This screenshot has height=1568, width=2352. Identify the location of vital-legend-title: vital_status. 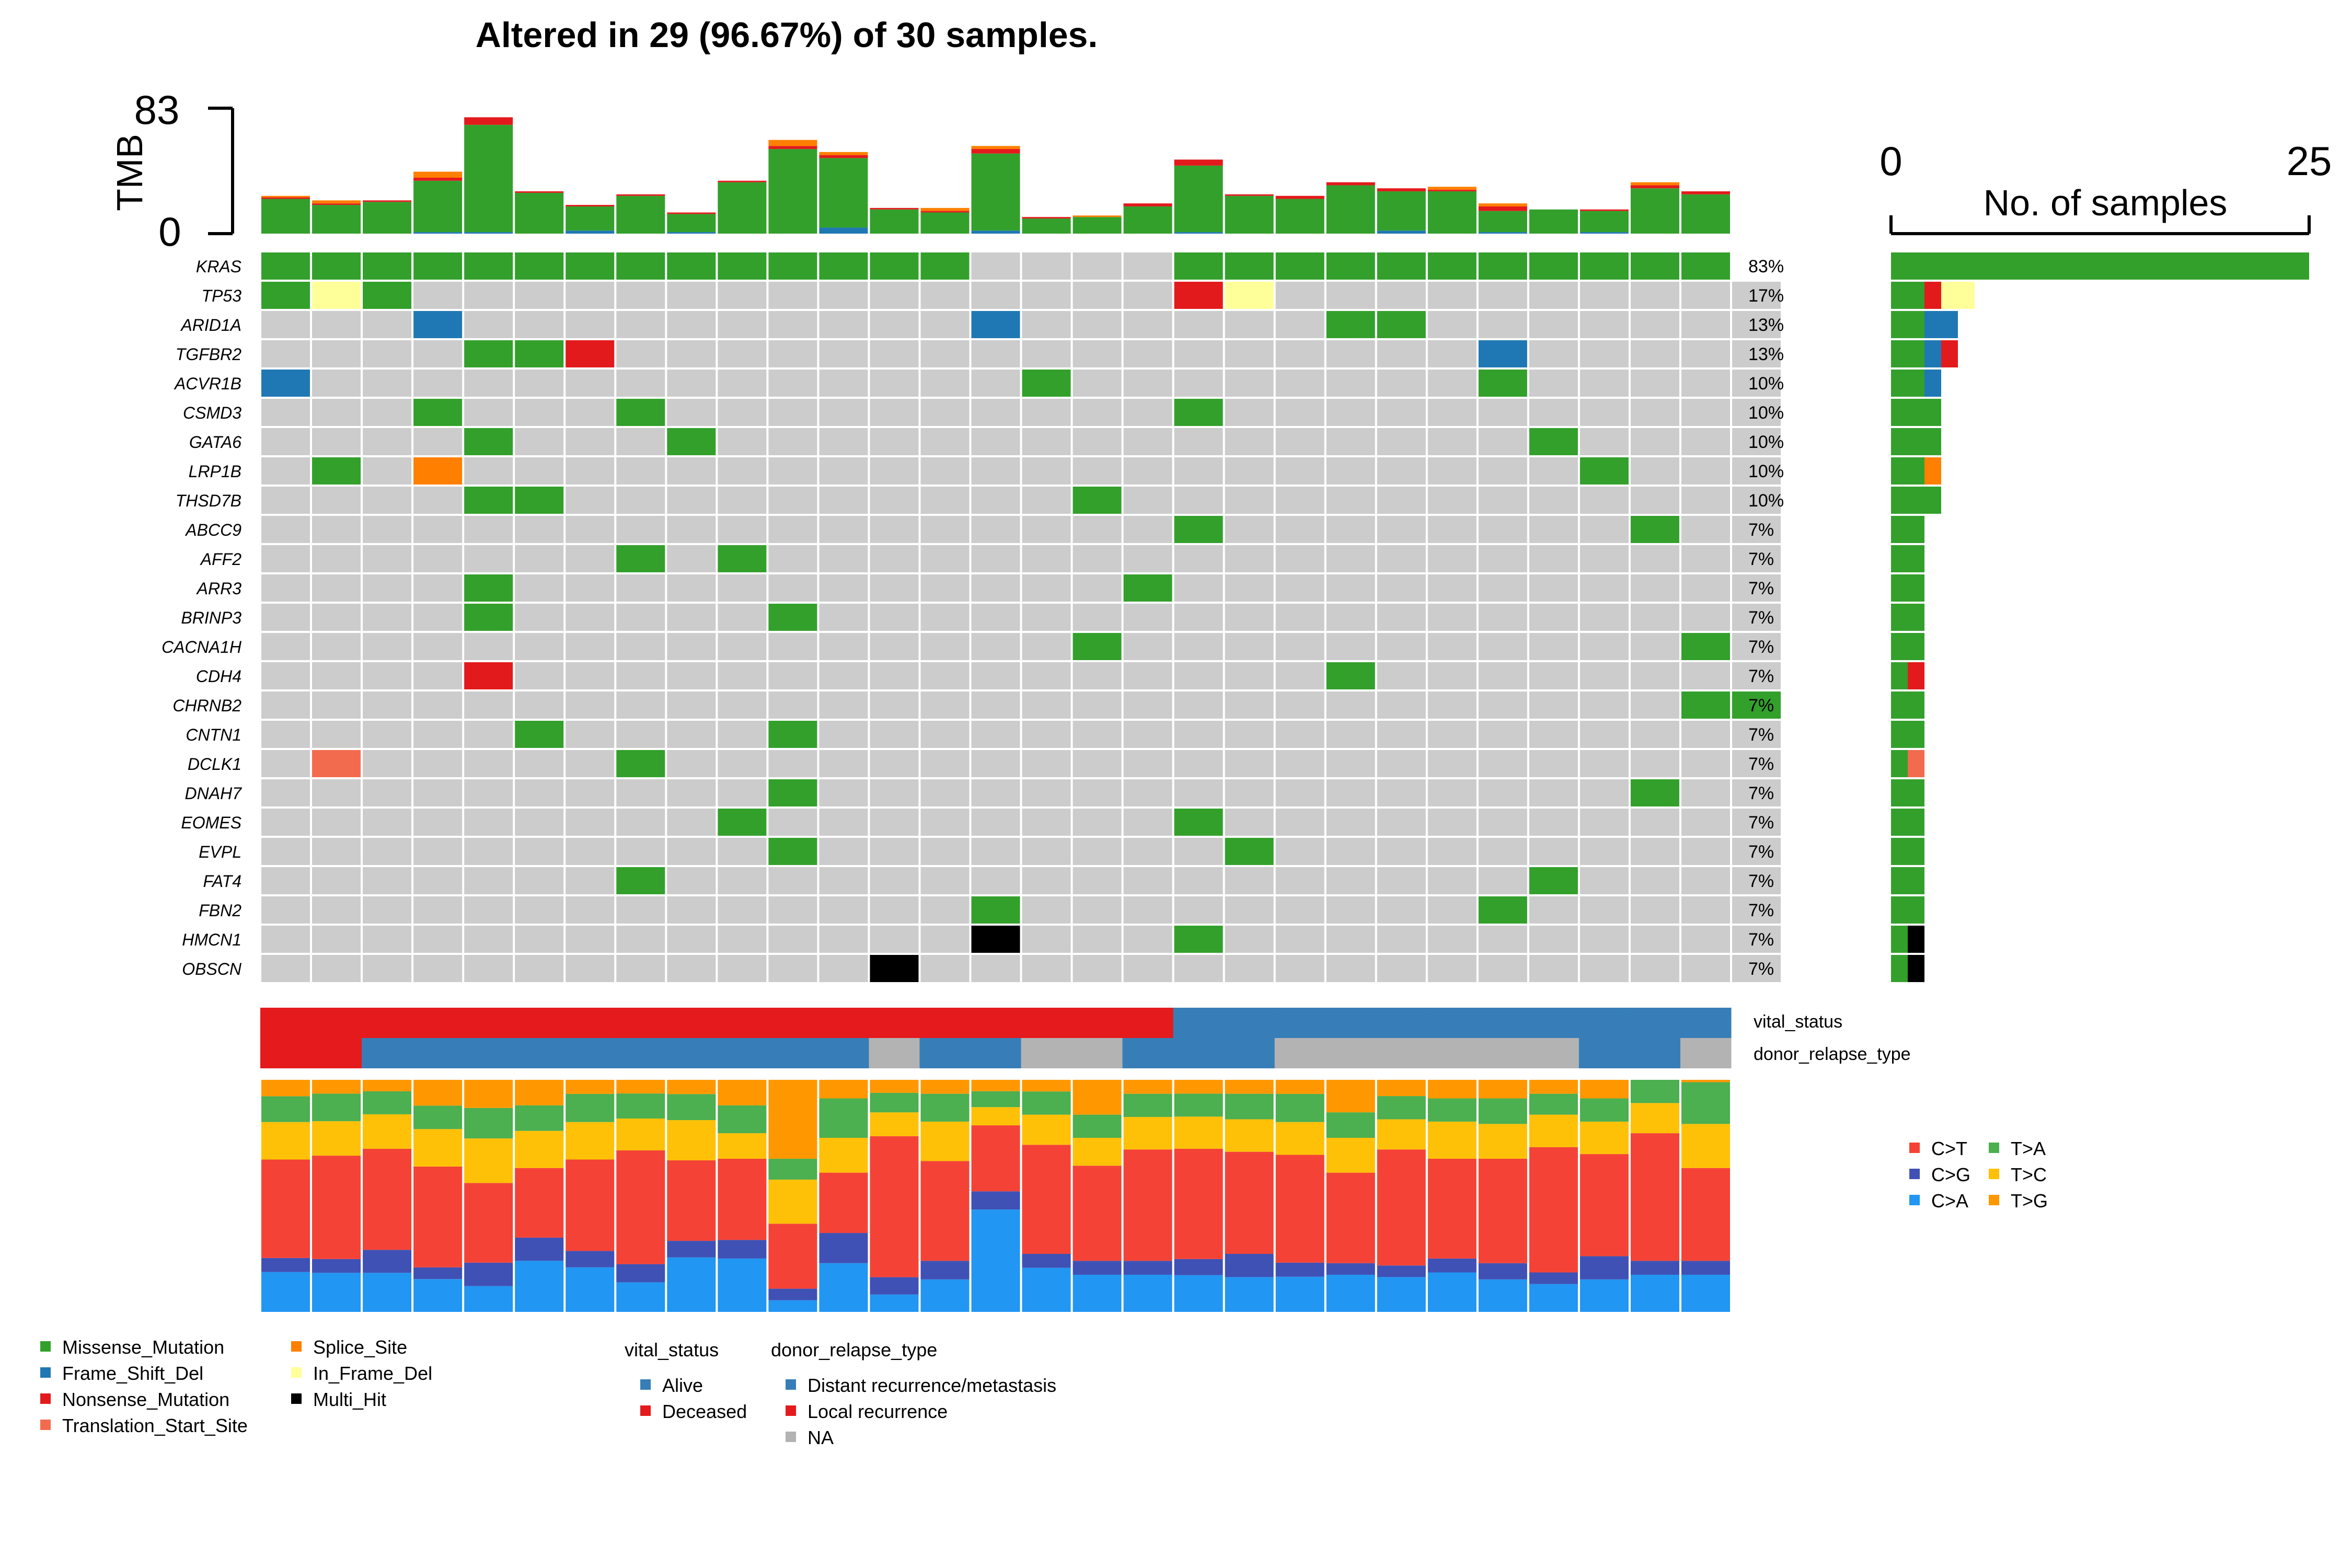
(672, 1350).